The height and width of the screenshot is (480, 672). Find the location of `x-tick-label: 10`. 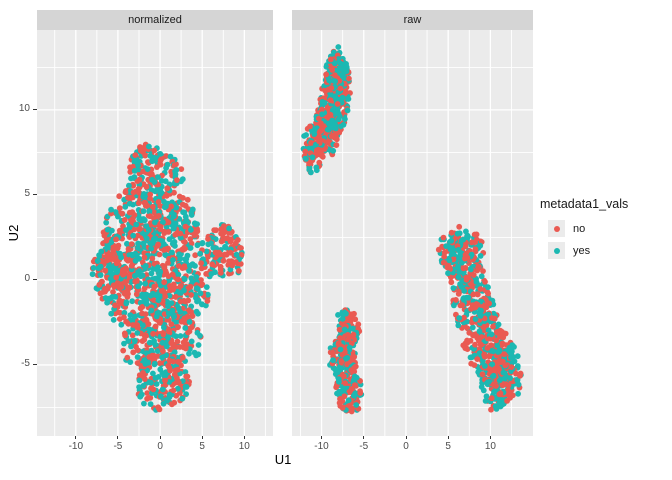

x-tick-label: 10 is located at coordinates (490, 446).